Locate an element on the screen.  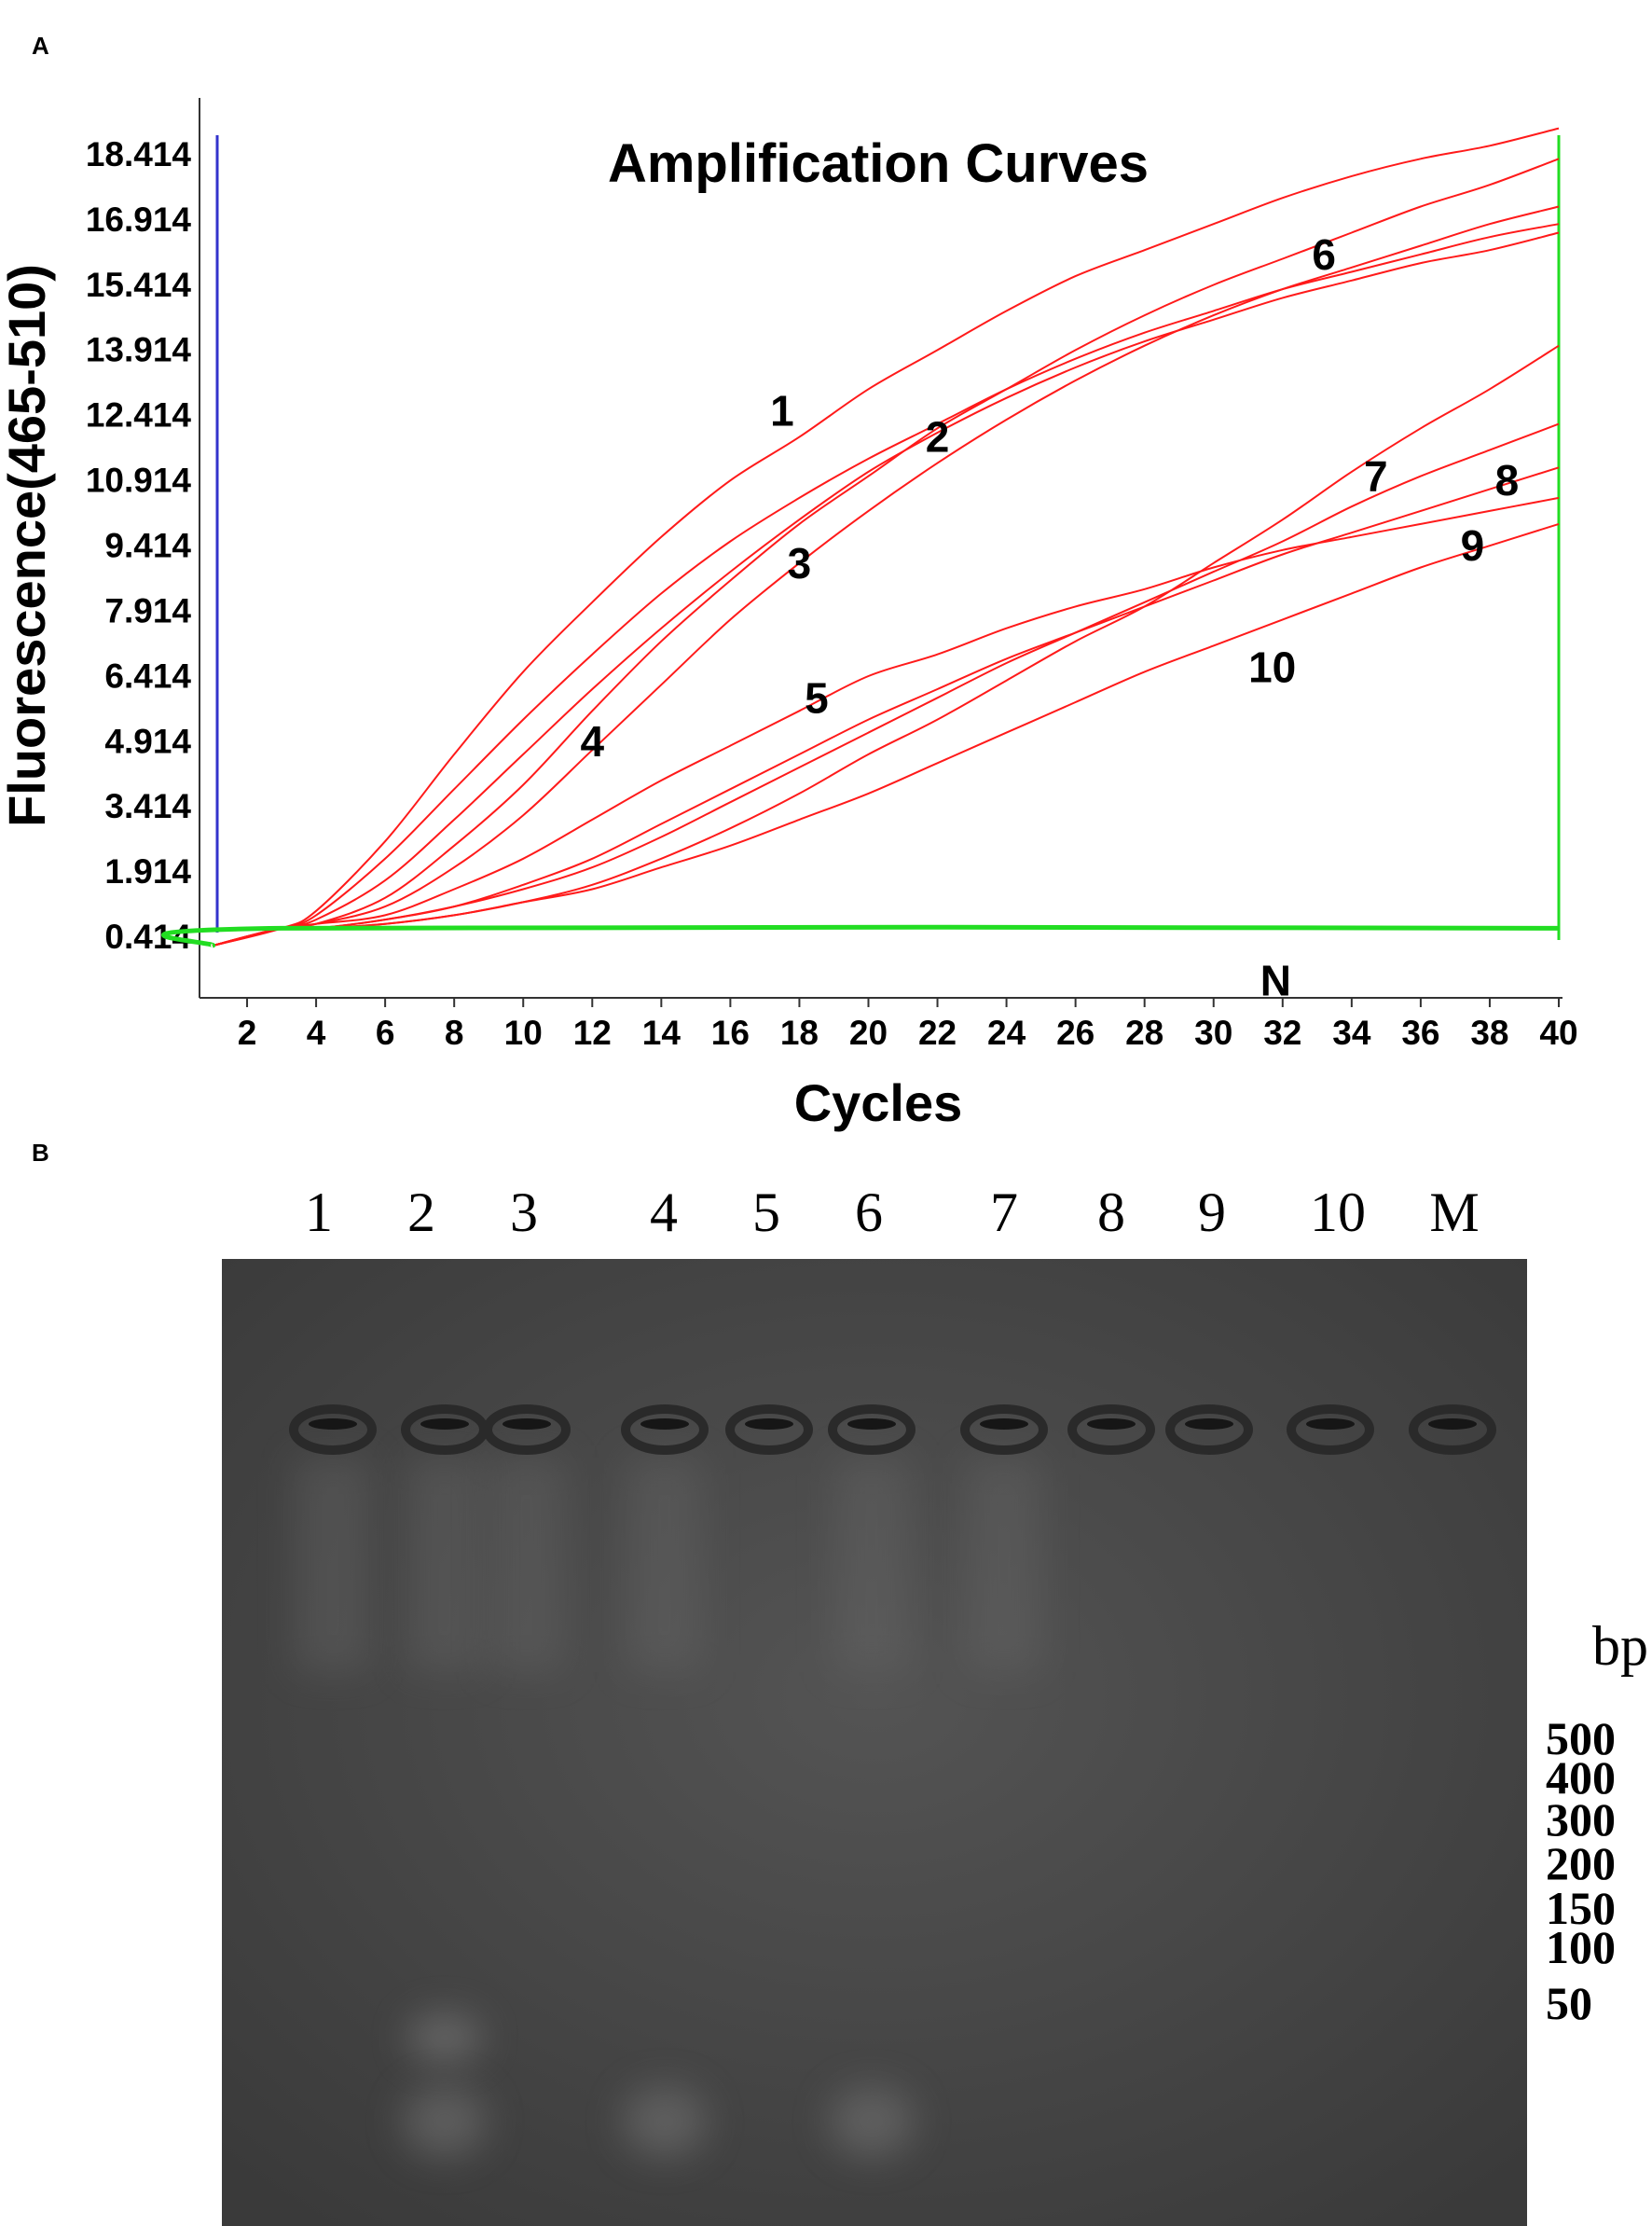
x-tick-label: 2 is located at coordinates (247, 1033).